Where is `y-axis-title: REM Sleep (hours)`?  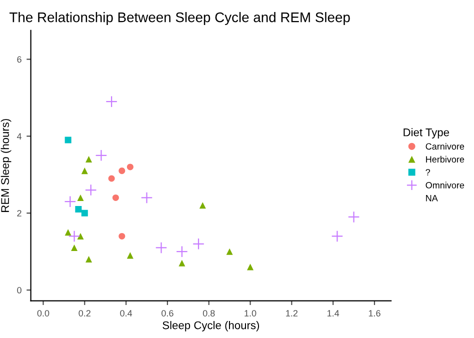 y-axis-title: REM Sleep (hours) is located at coordinates (6, 165).